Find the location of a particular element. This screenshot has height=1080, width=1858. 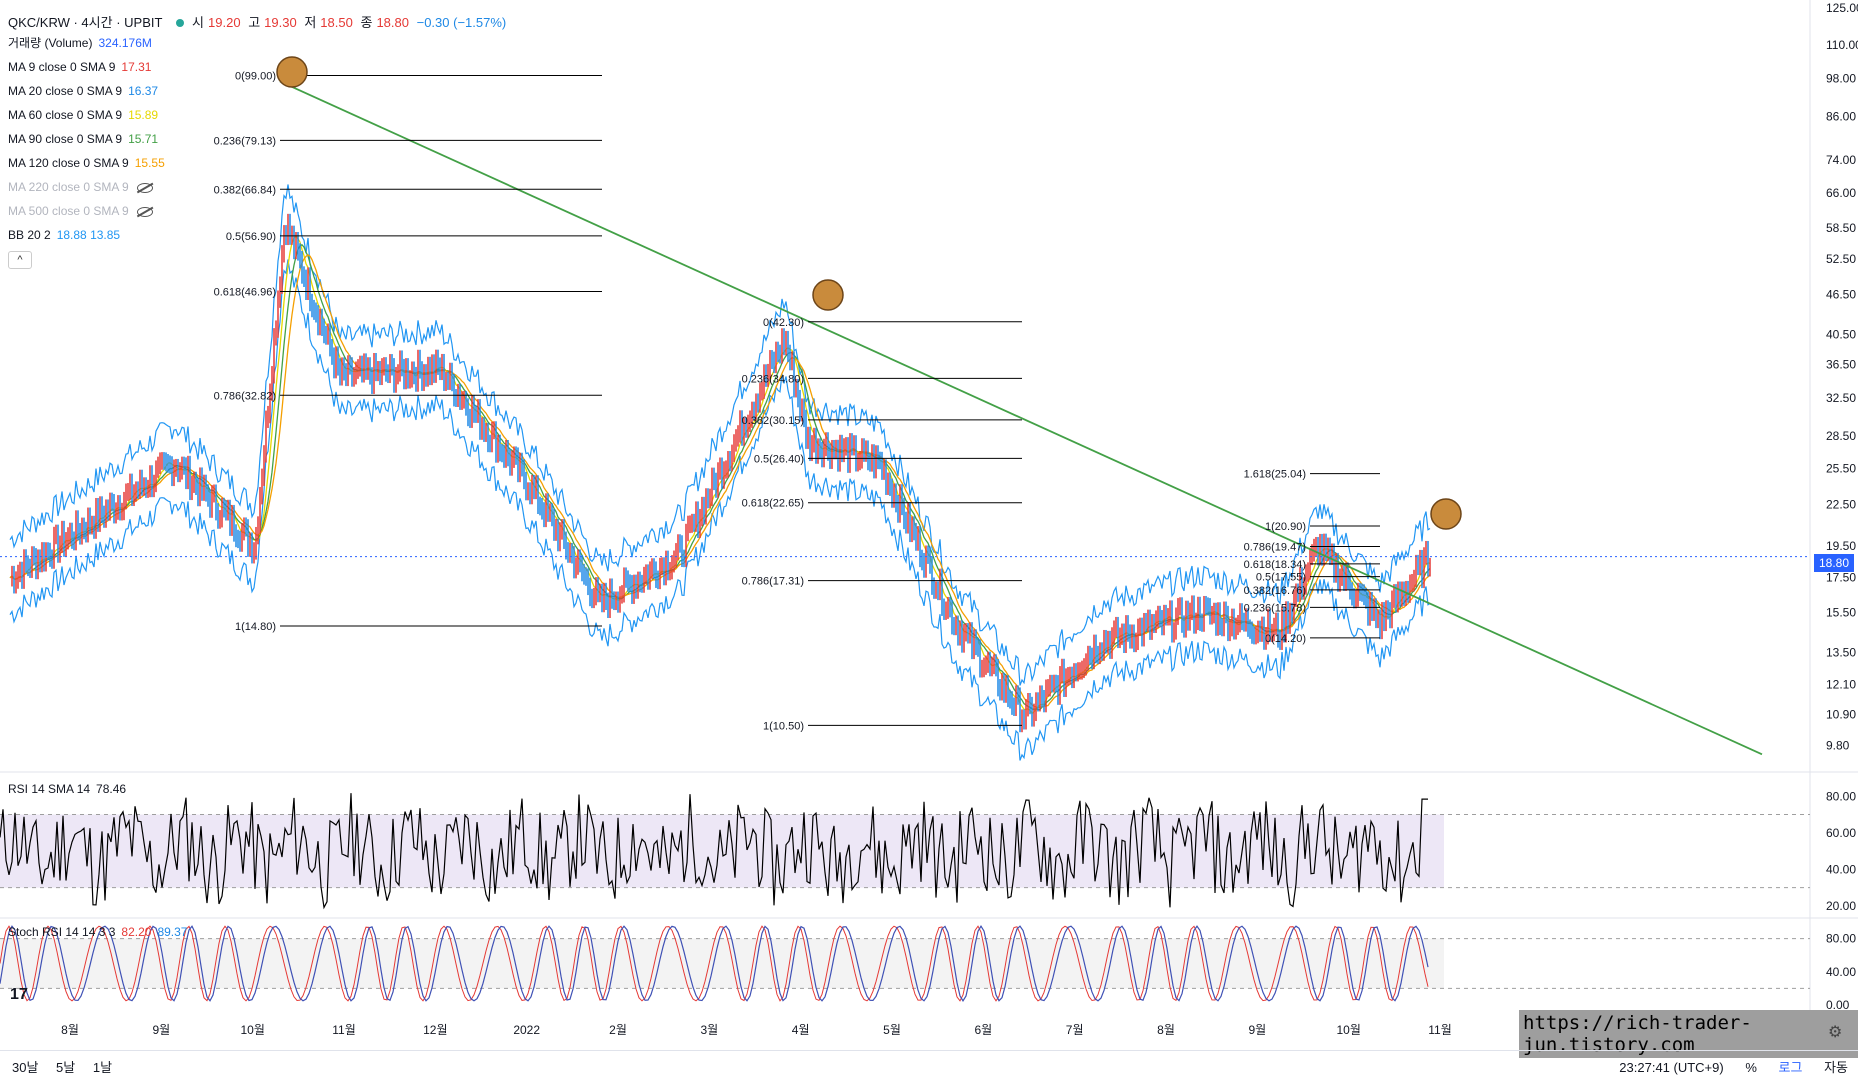

stoch-legend: Stoch RSI 14 14 3 3 82.20 89.37 is located at coordinates (98, 932).